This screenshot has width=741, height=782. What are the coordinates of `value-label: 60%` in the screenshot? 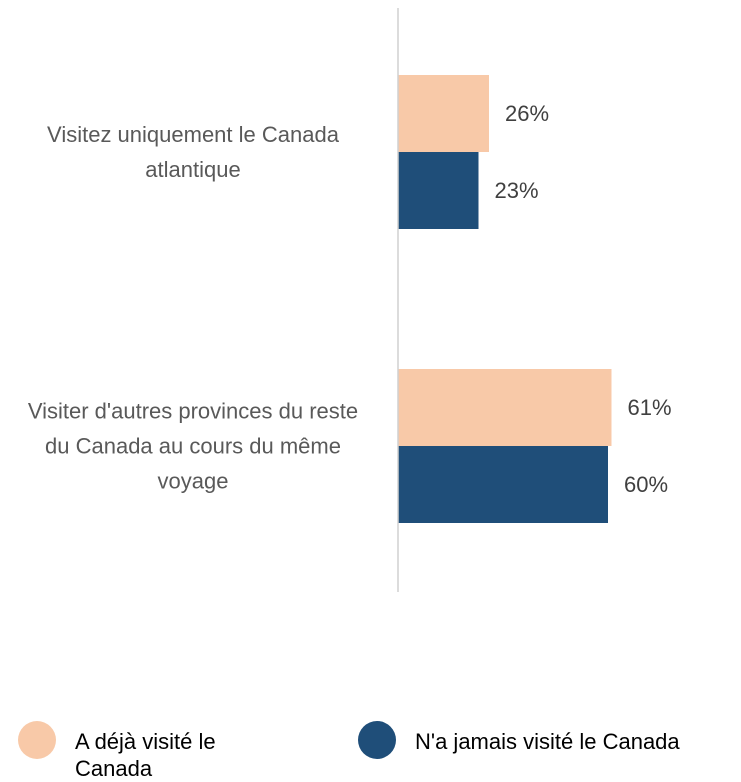 It's located at (646, 484).